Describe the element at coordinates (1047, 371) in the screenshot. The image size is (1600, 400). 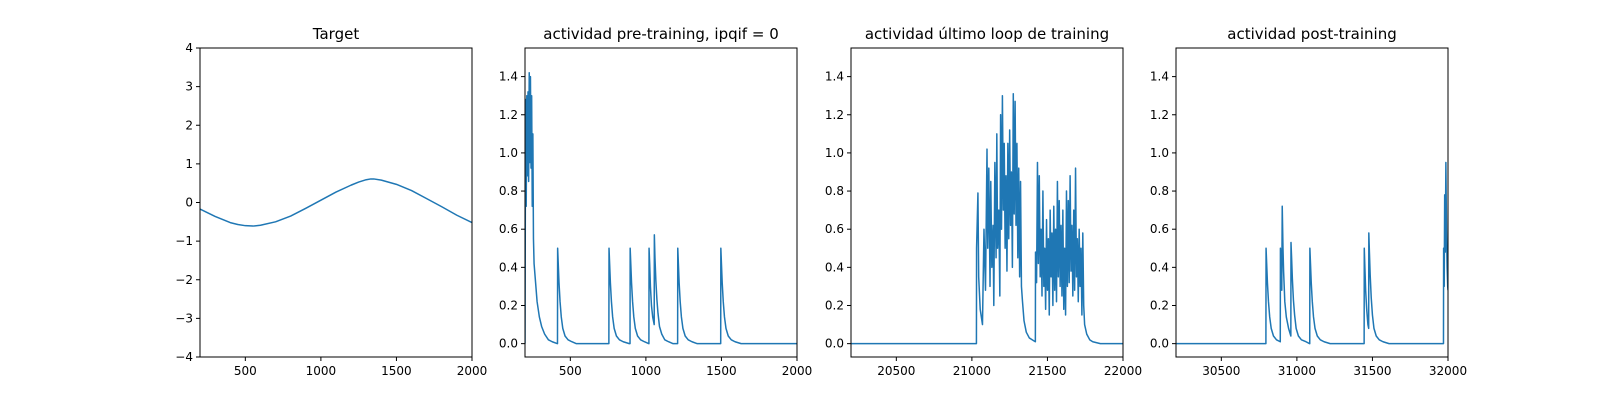
I see `x-tick-label: 21500` at that location.